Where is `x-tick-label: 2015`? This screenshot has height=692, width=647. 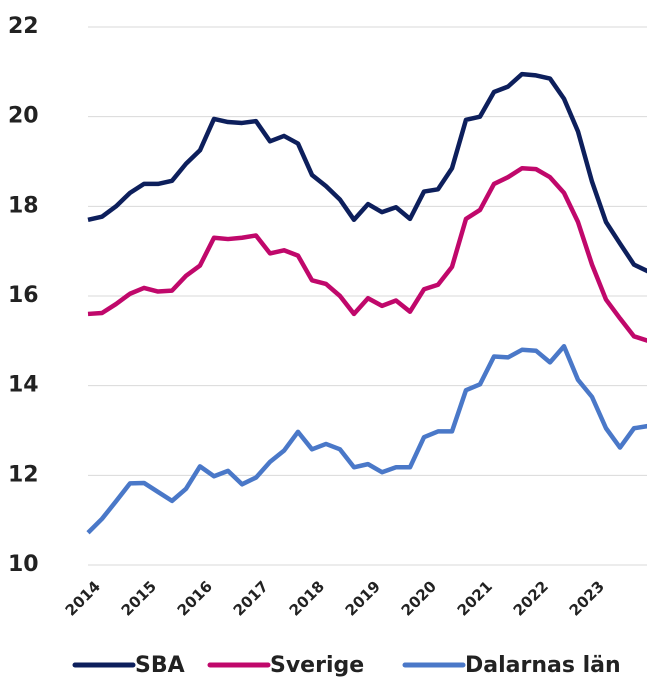
x-tick-label: 2015 is located at coordinates (139, 598).